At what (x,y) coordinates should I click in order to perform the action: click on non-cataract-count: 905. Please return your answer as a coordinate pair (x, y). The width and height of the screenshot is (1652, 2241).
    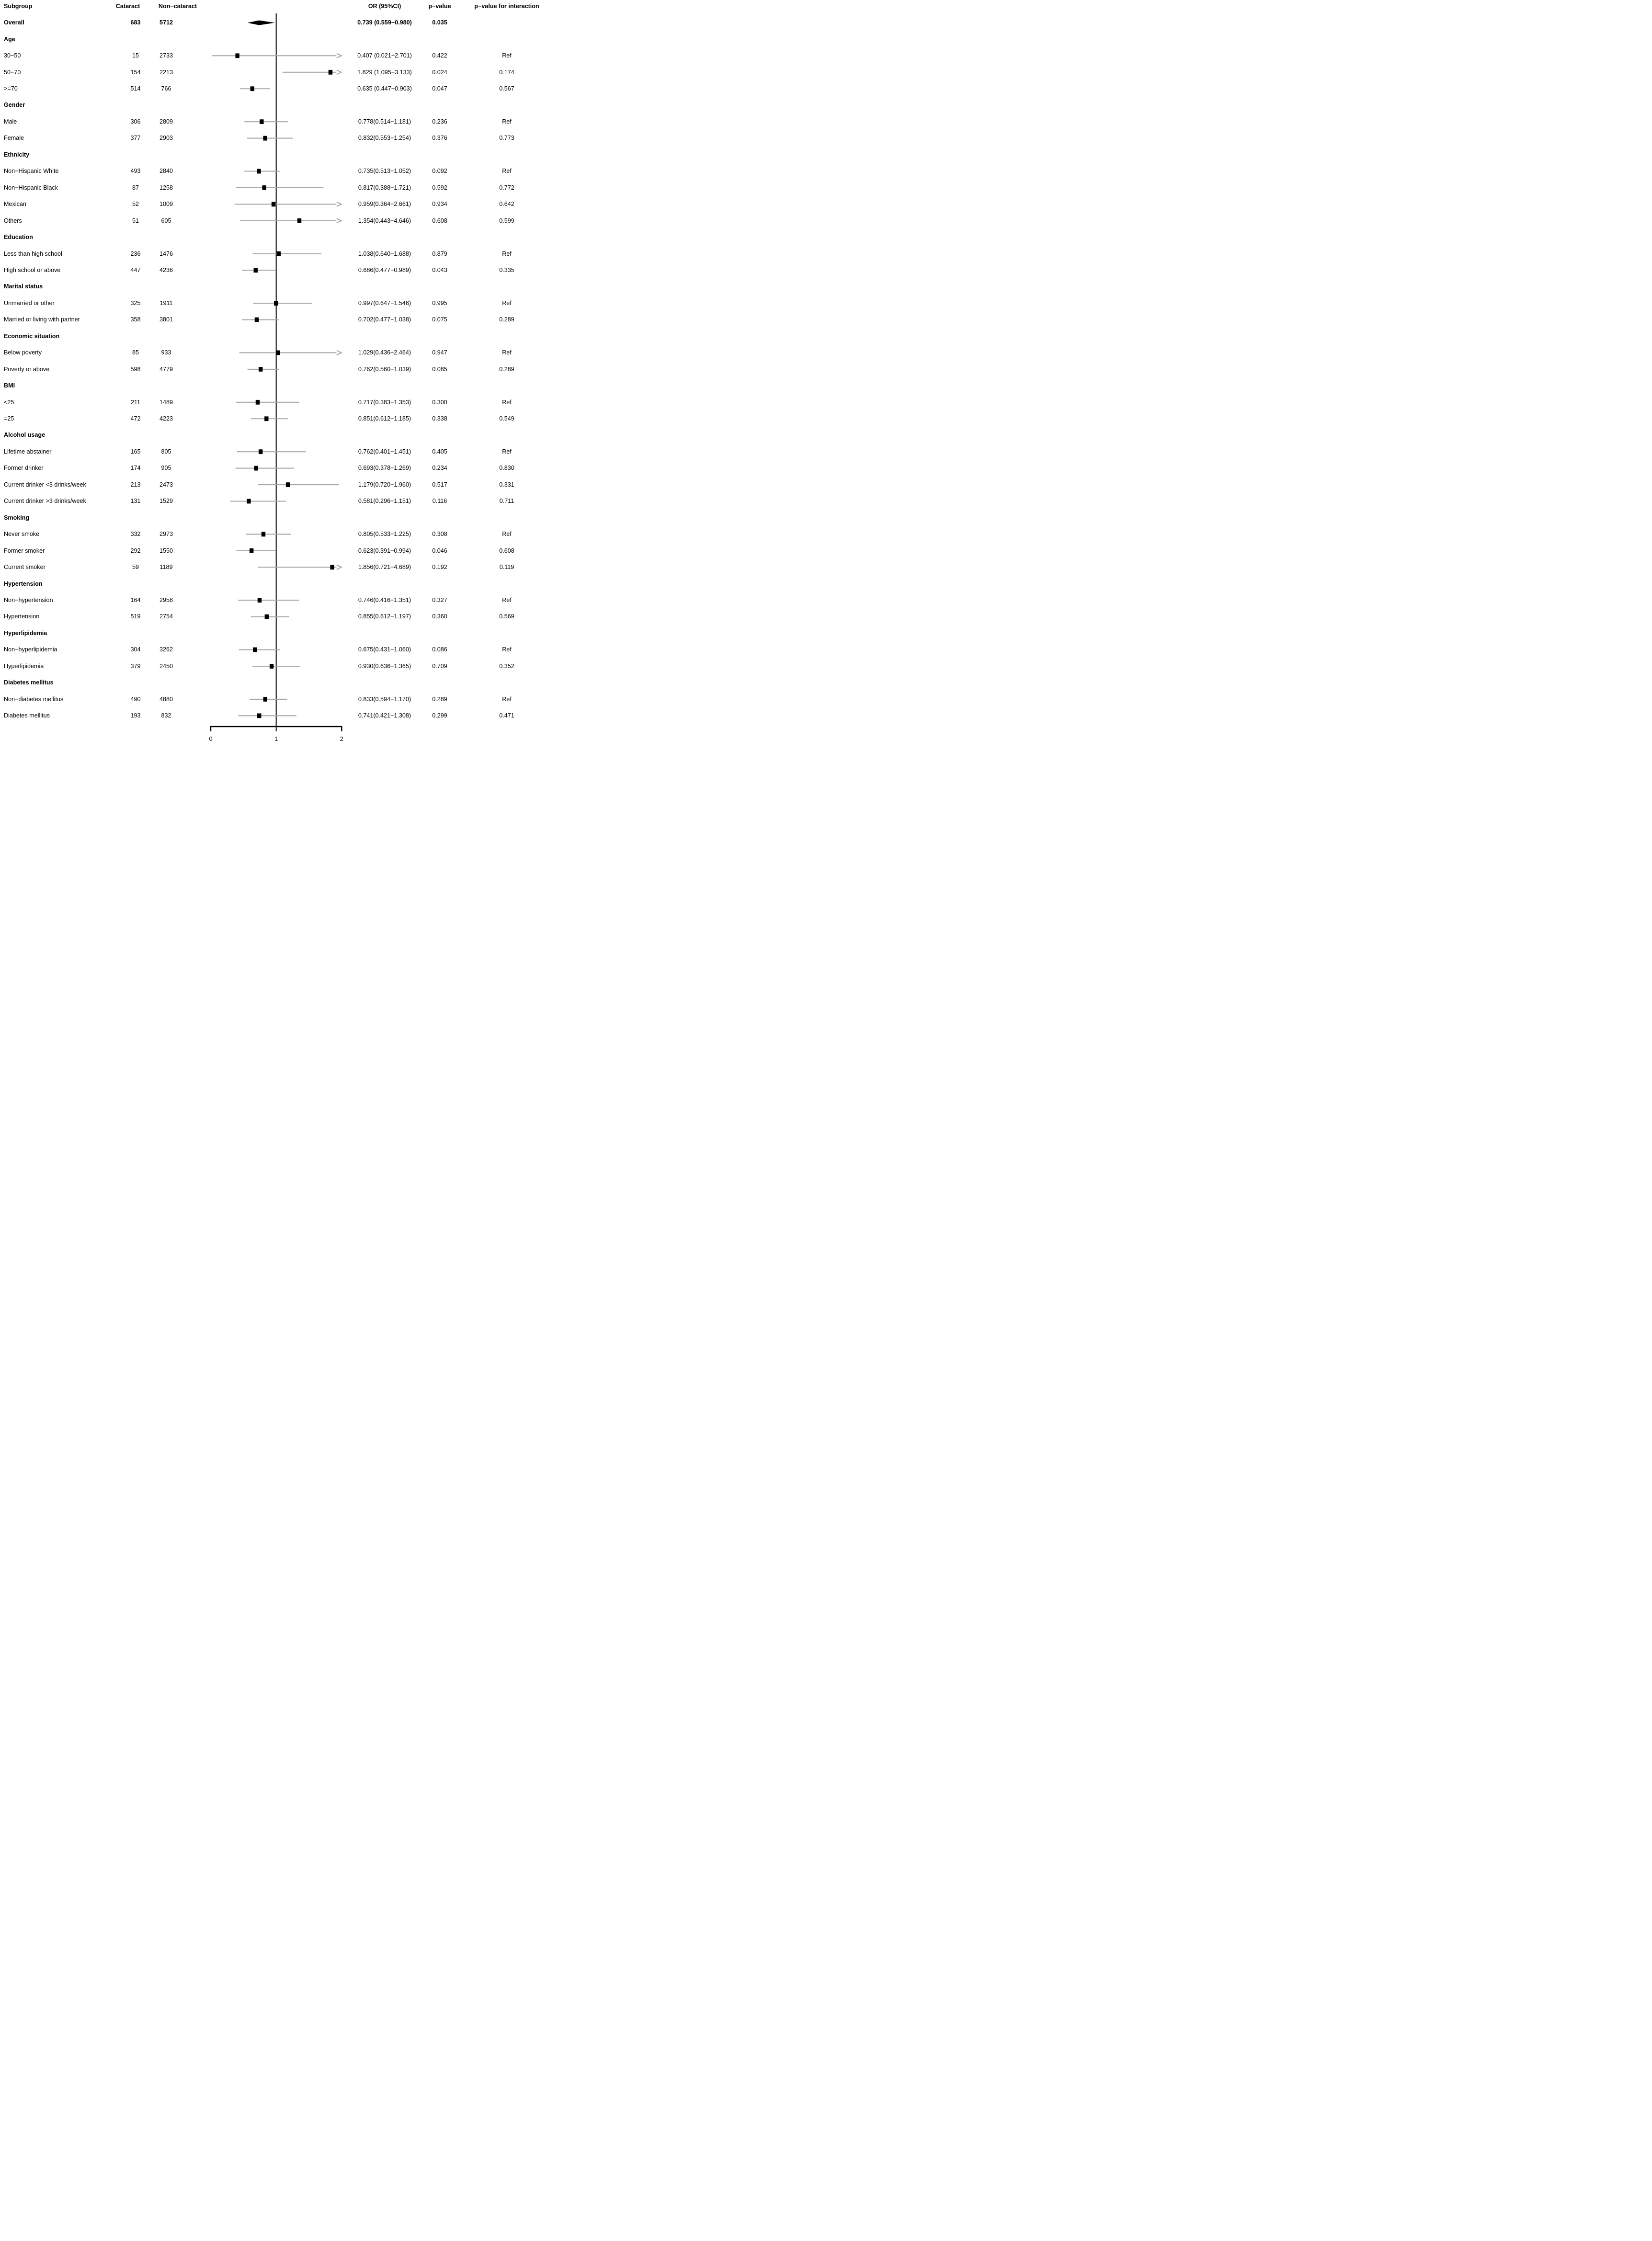
    Looking at the image, I should click on (166, 468).